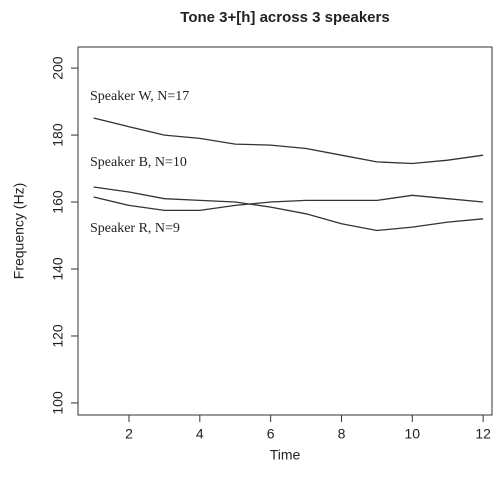 Image resolution: width=497 pixels, height=491 pixels. Describe the element at coordinates (285, 455) in the screenshot. I see `x-axis-label: Time` at that location.